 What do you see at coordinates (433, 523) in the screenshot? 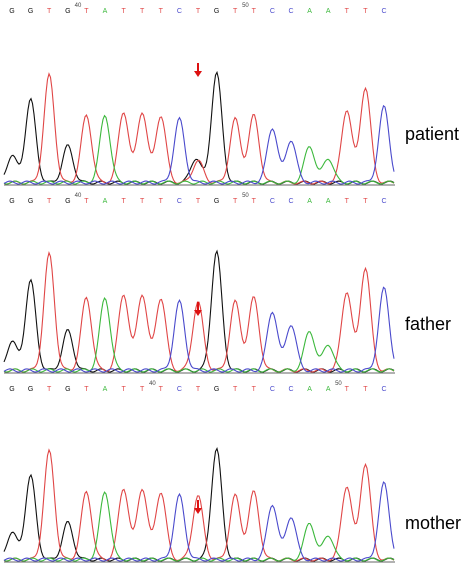
I see `panel-label: mother` at bounding box center [433, 523].